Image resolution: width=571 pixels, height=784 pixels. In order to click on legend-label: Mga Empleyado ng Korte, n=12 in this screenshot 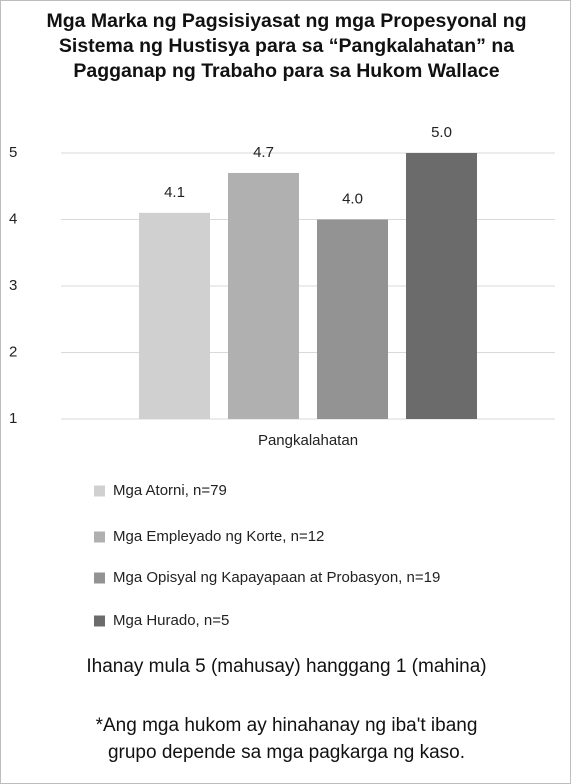, I will do `click(218, 536)`.